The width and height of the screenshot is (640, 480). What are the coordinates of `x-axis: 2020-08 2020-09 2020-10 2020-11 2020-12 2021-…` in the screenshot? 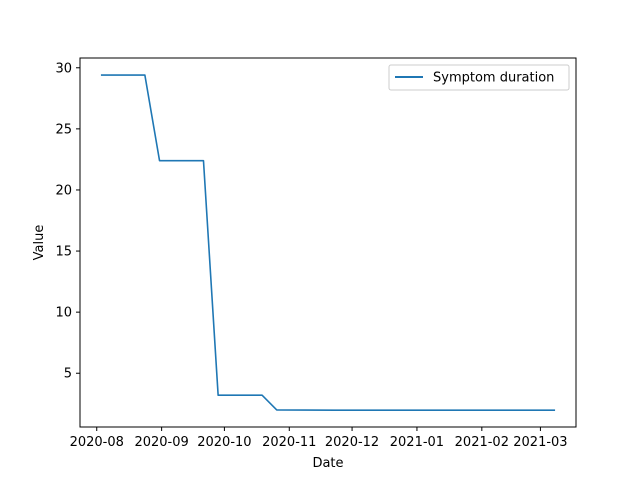 It's located at (319, 438).